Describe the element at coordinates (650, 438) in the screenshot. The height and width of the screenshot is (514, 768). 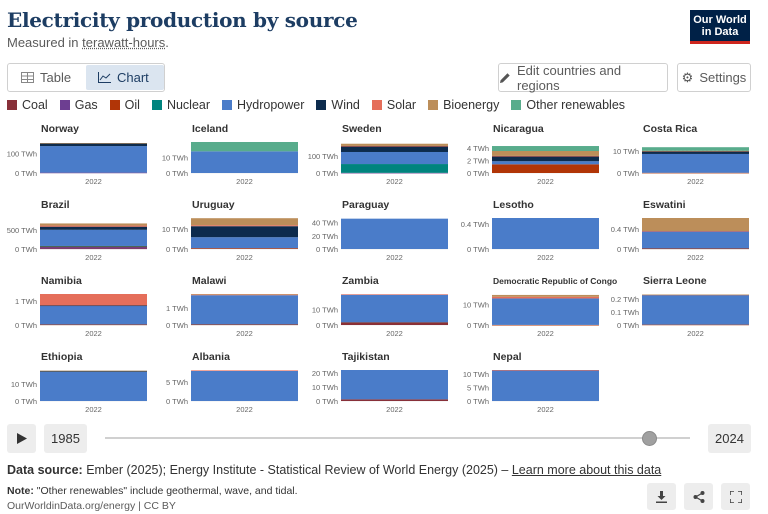
I see `timeline-handle` at that location.